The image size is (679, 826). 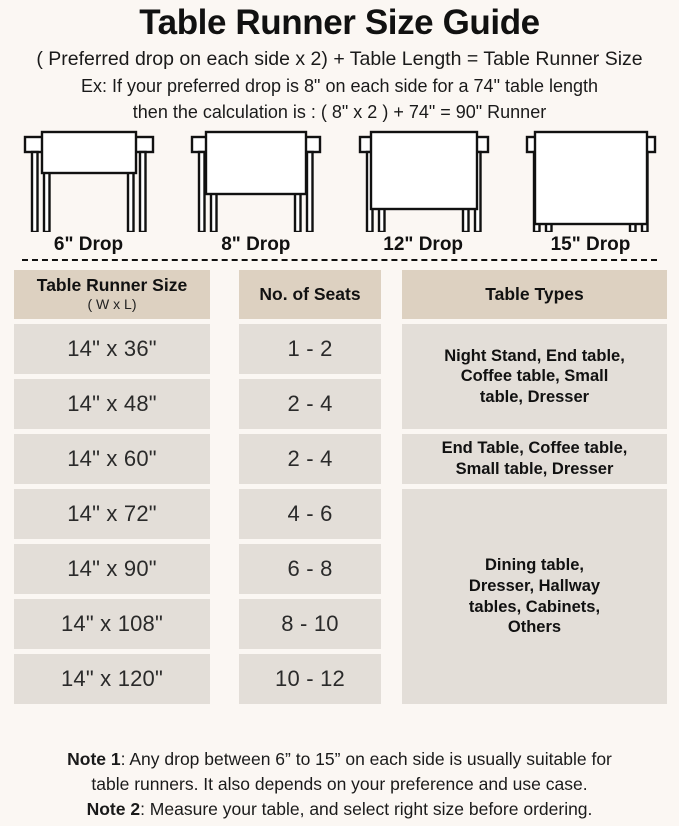 I want to click on drop-diagrams, so click(x=339, y=178).